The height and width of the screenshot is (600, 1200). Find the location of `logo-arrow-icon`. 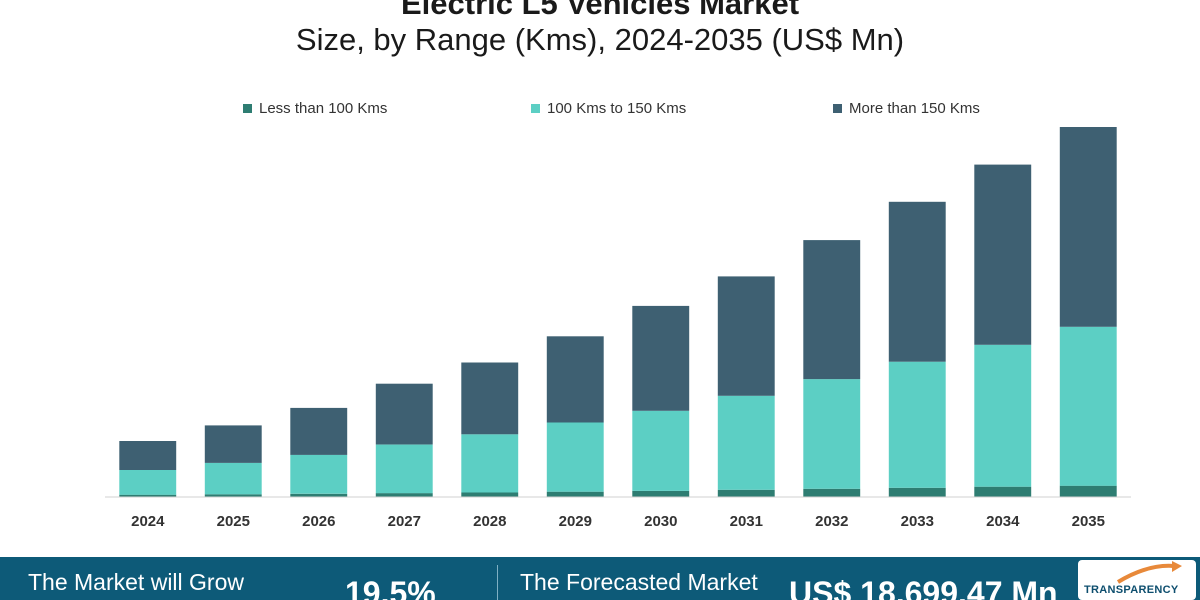

logo-arrow-icon is located at coordinates (1149, 572).